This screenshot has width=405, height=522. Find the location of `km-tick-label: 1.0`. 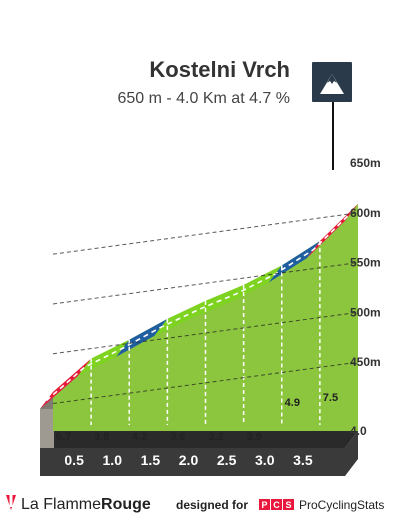

km-tick-label: 1.0 is located at coordinates (113, 460).